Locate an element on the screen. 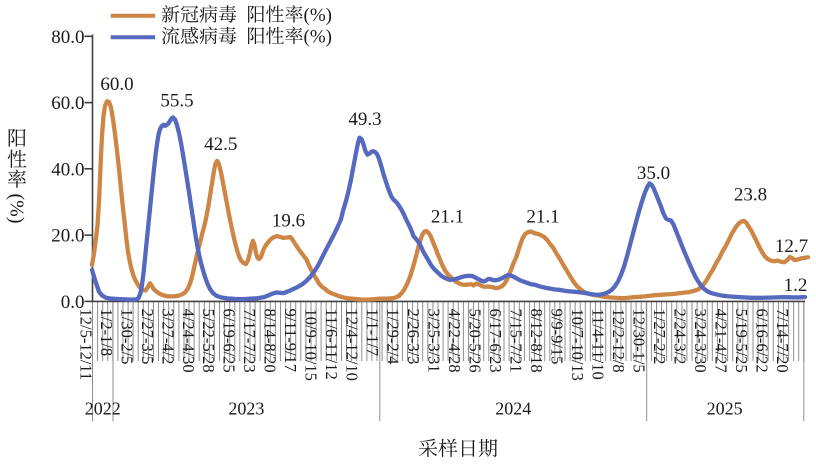  svg-text: 2/24-3/2 is located at coordinates (680, 337).